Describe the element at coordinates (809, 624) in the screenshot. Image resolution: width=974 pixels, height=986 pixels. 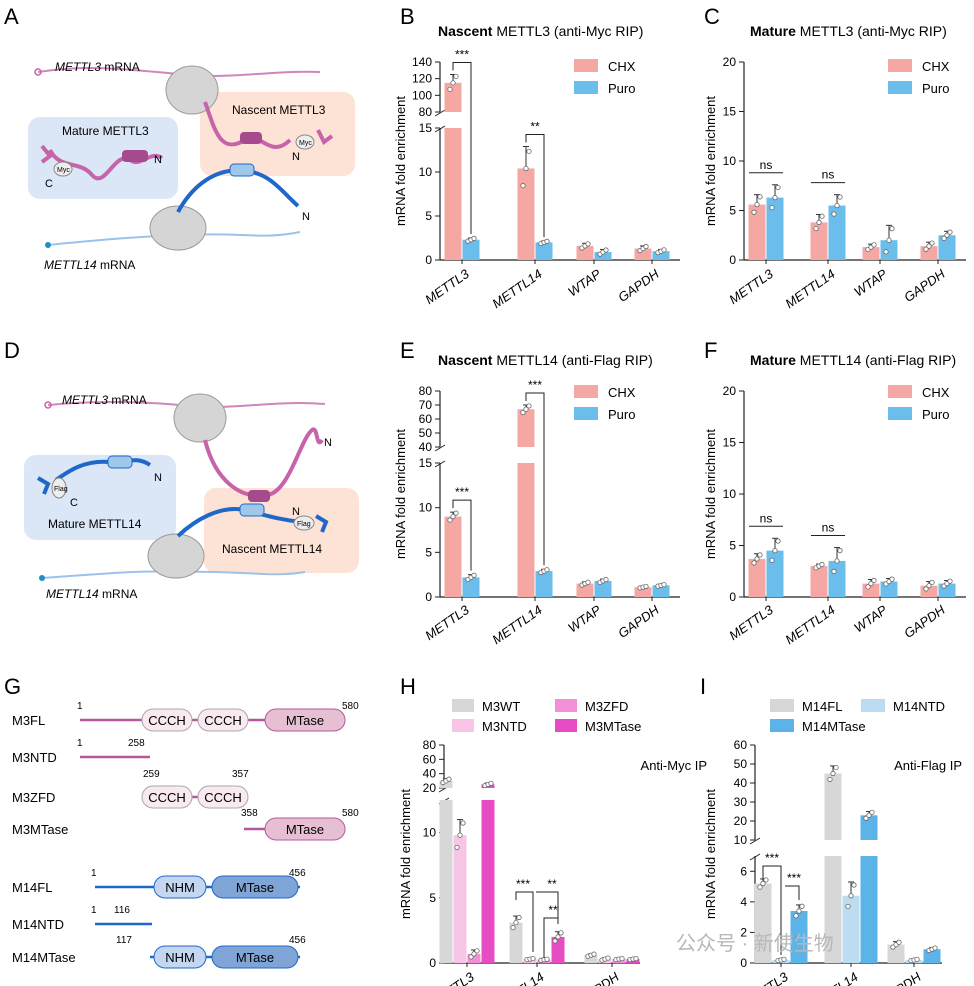
I see `x-category-label: METTL14` at that location.